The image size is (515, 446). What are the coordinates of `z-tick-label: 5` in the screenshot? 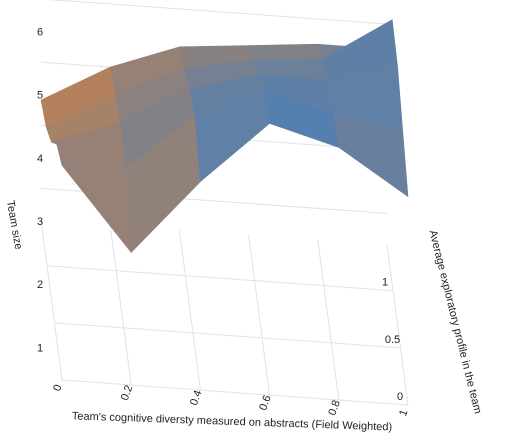 It's located at (40, 96).